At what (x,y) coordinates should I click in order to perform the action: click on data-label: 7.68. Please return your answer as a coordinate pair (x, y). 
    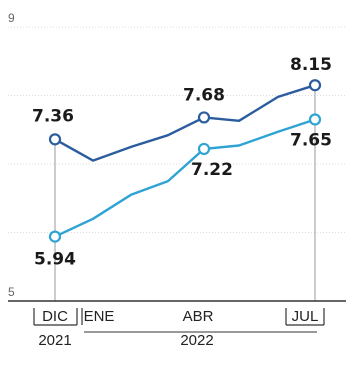
    Looking at the image, I should click on (204, 95).